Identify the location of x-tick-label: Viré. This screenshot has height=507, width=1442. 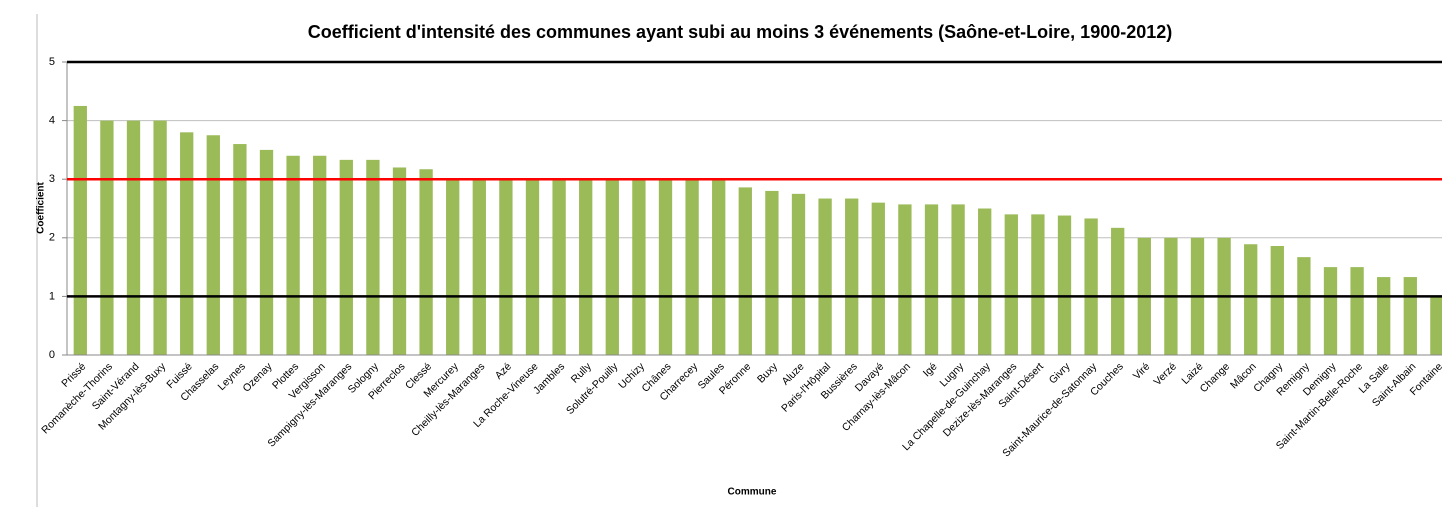
(1142, 371).